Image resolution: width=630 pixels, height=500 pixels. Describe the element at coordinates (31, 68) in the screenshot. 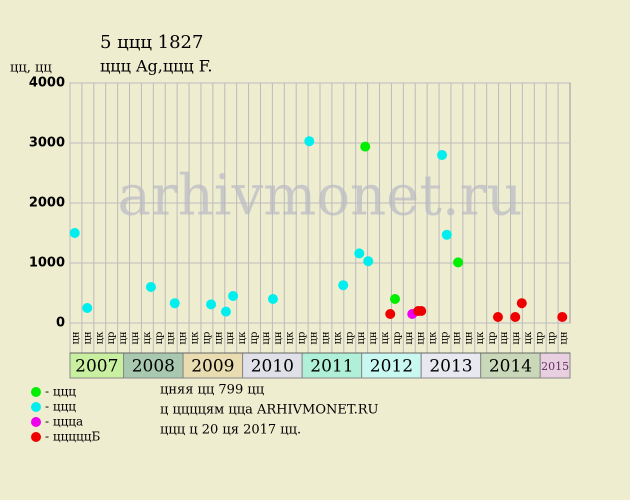

I see `y-axis-label: цц, цц` at that location.